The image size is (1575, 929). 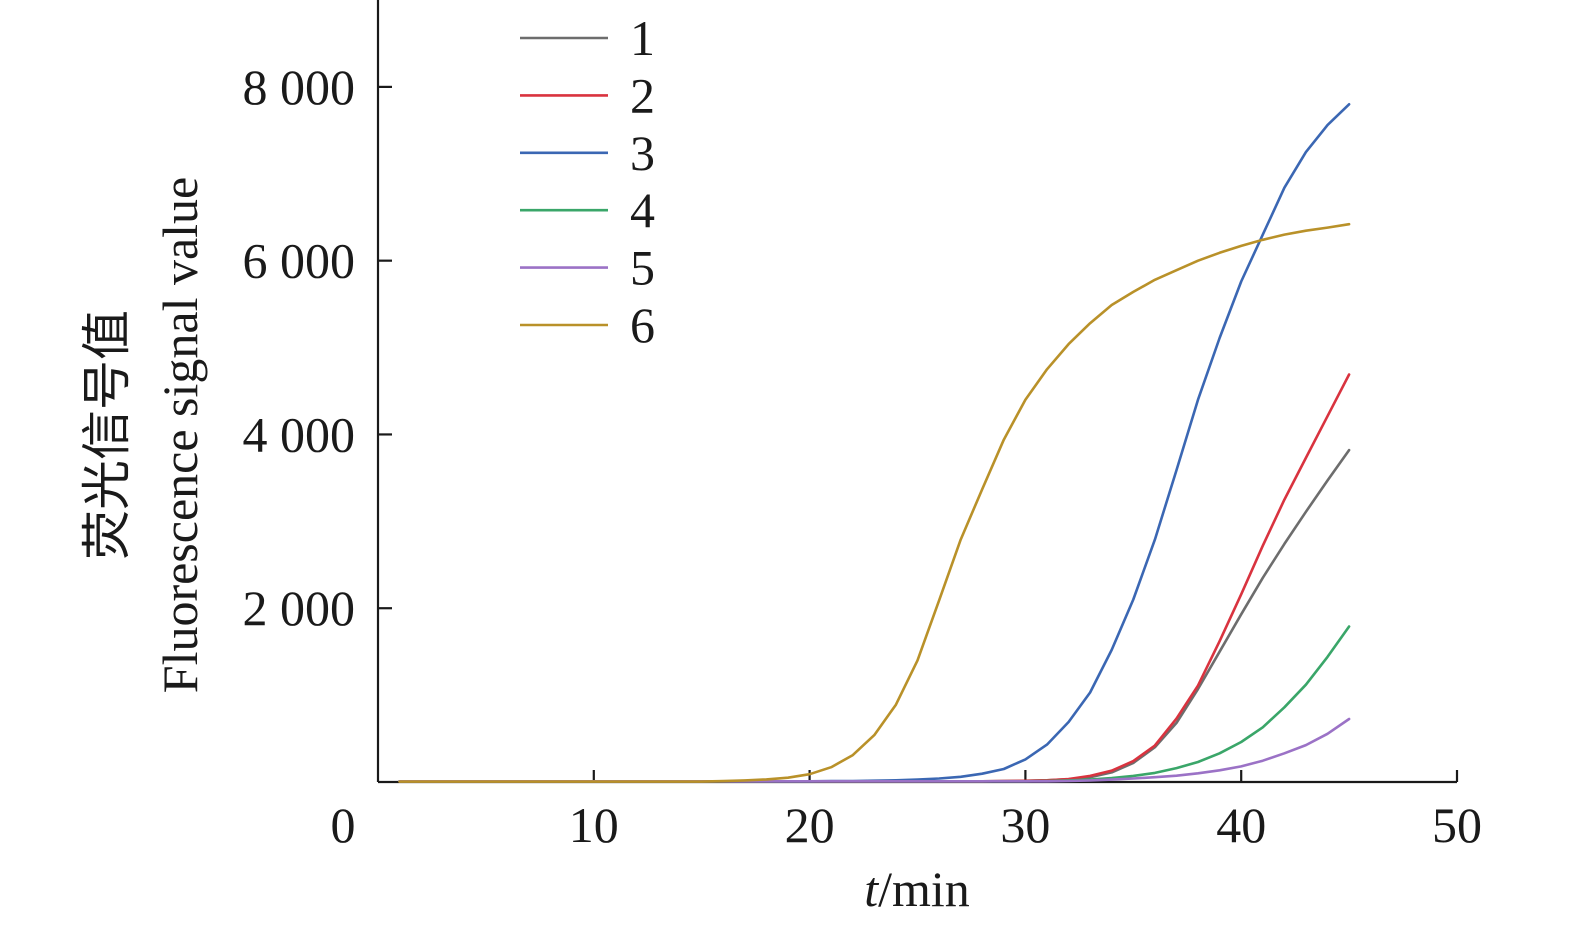 What do you see at coordinates (587, 268) in the screenshot?
I see `legend-item-5: 5` at bounding box center [587, 268].